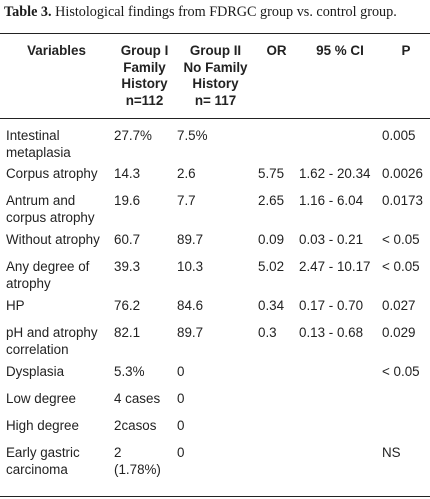 The image size is (430, 499). What do you see at coordinates (215, 459) in the screenshot?
I see `table-row: Early gastric carcinoma 2 (1.78%) 0 NS` at bounding box center [215, 459].